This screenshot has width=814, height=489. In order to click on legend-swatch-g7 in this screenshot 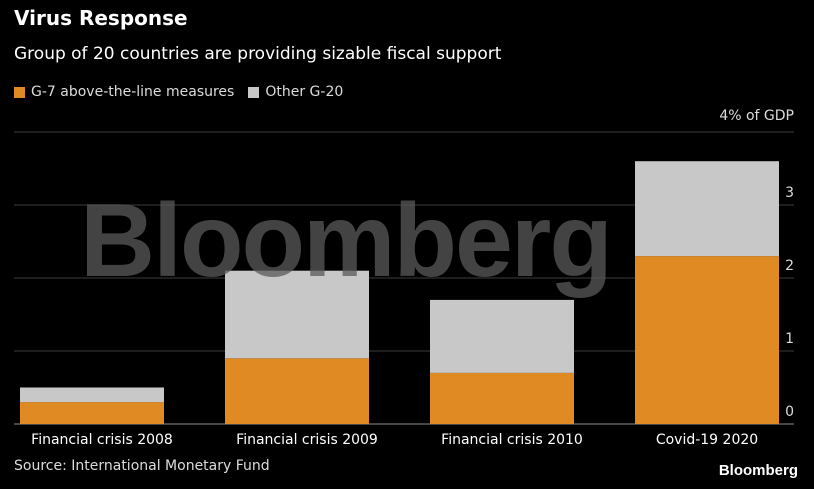, I will do `click(19, 92)`.